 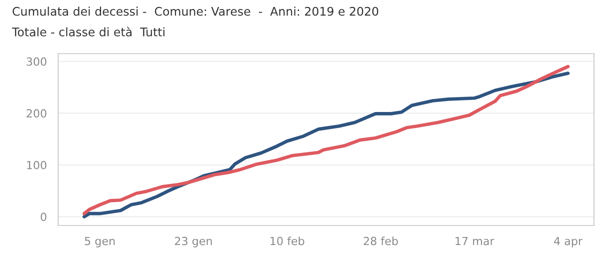 I want to click on x-tick-label: 4 apr, so click(x=568, y=242).